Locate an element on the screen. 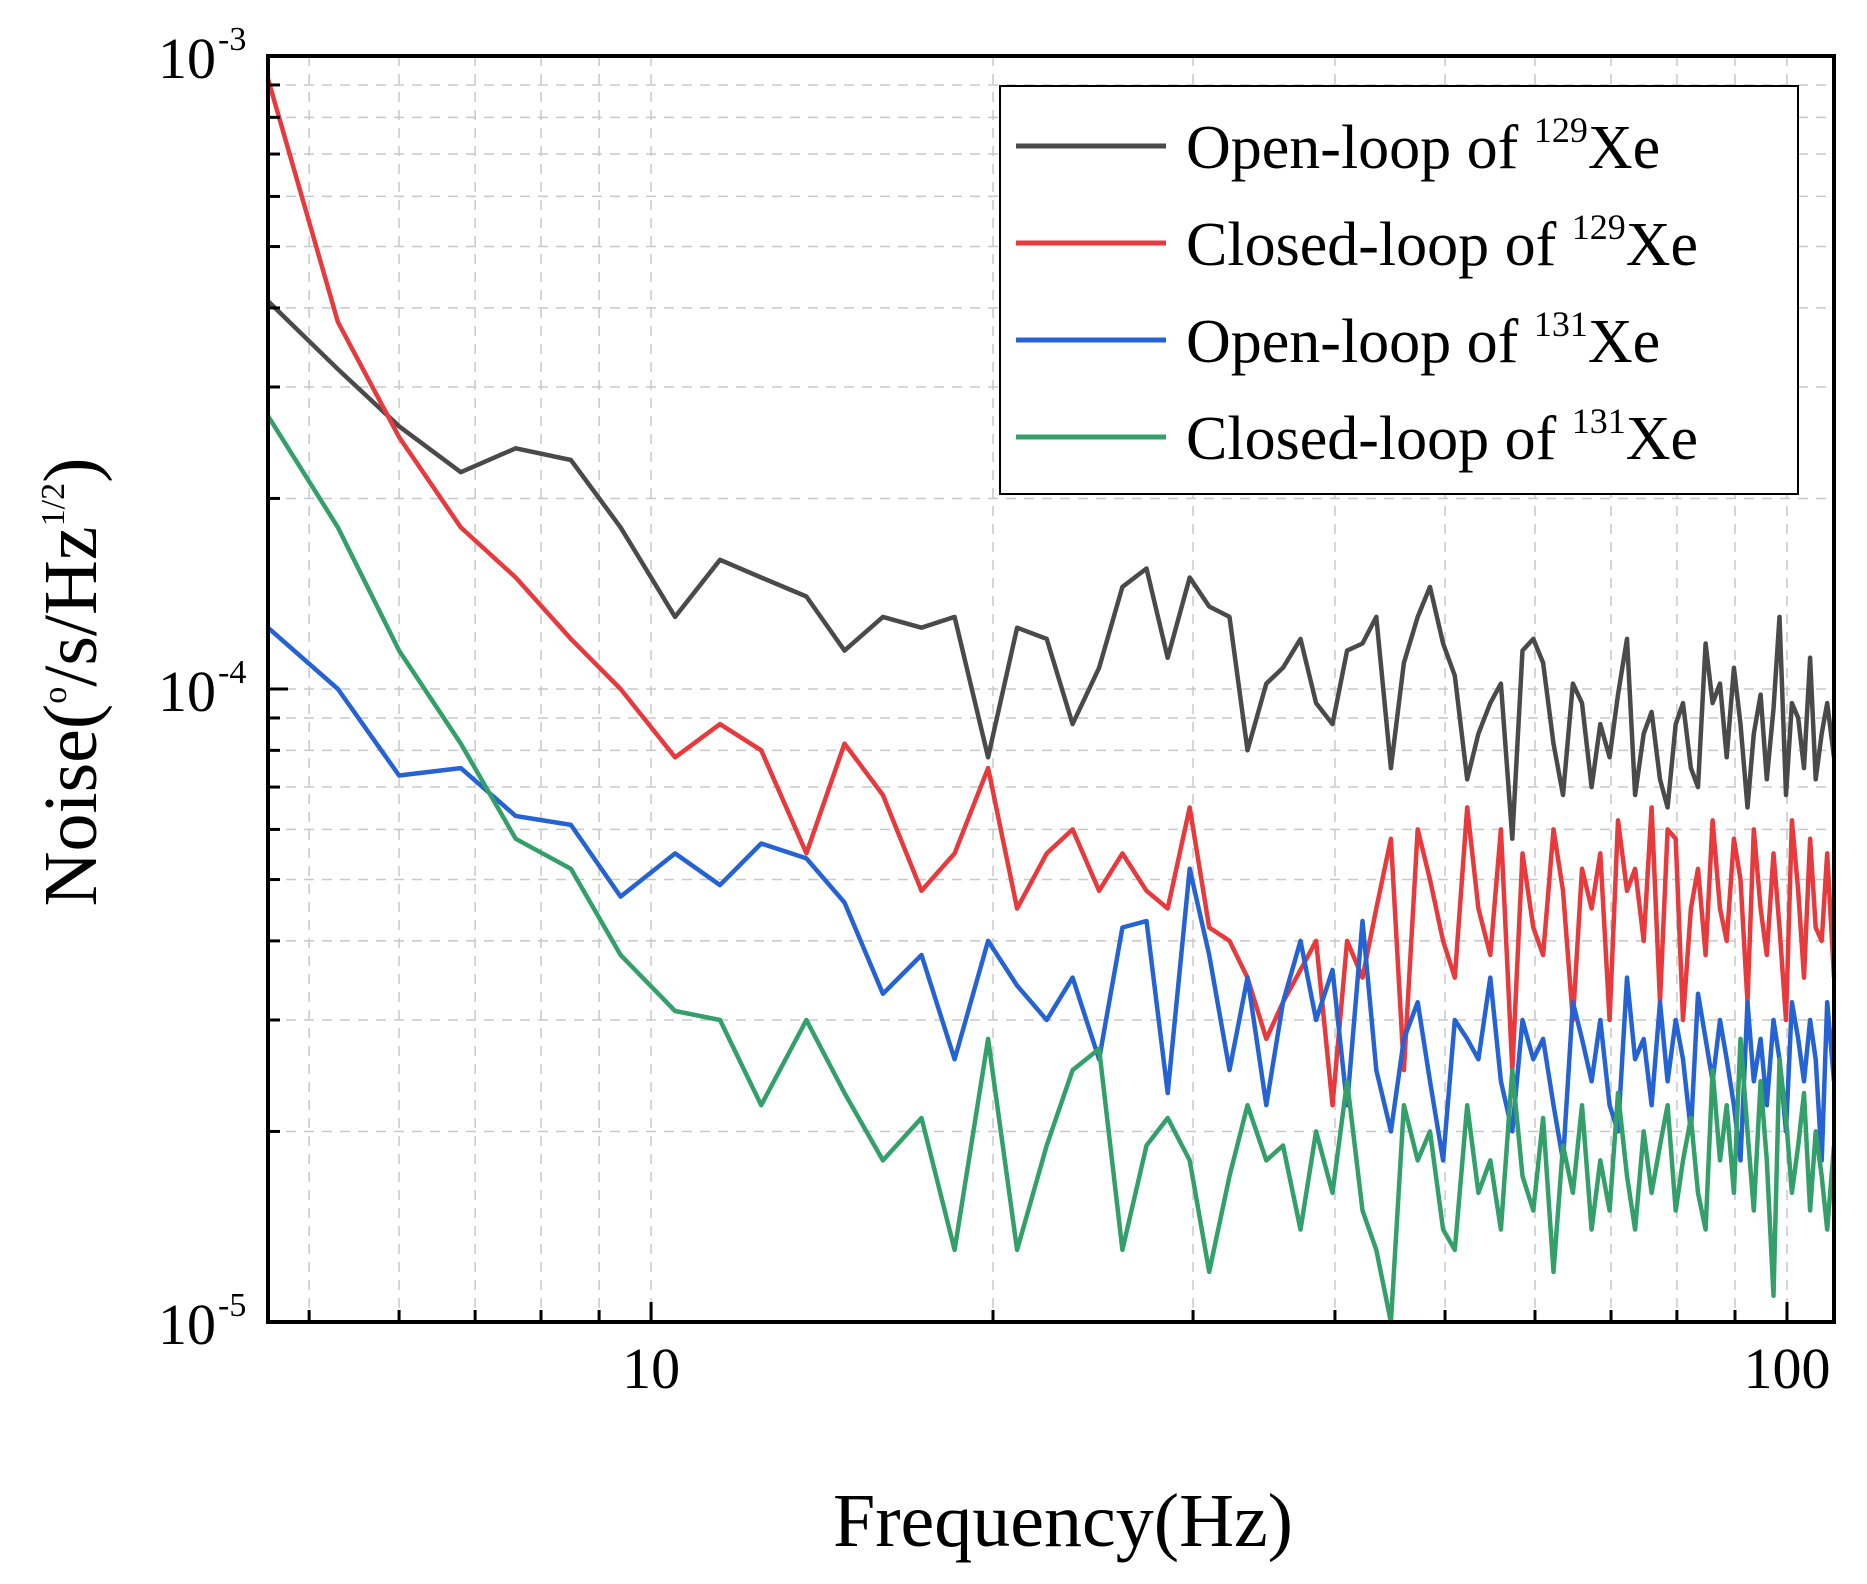 The height and width of the screenshot is (1584, 1867). y-axis-title-power: 1/2 is located at coordinates (53, 504).